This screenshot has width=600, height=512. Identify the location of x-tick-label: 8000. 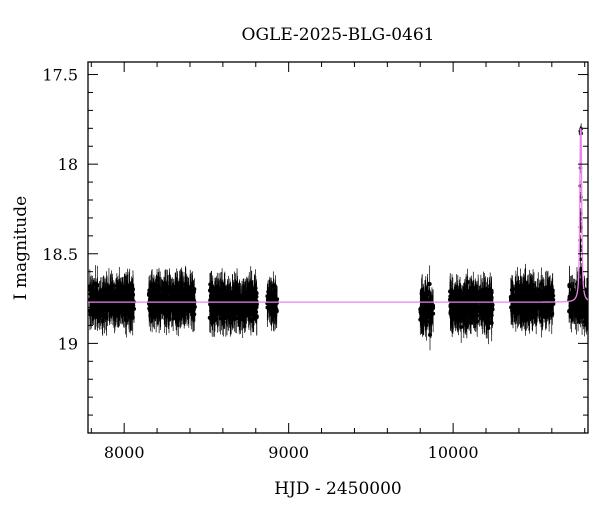
(124, 452).